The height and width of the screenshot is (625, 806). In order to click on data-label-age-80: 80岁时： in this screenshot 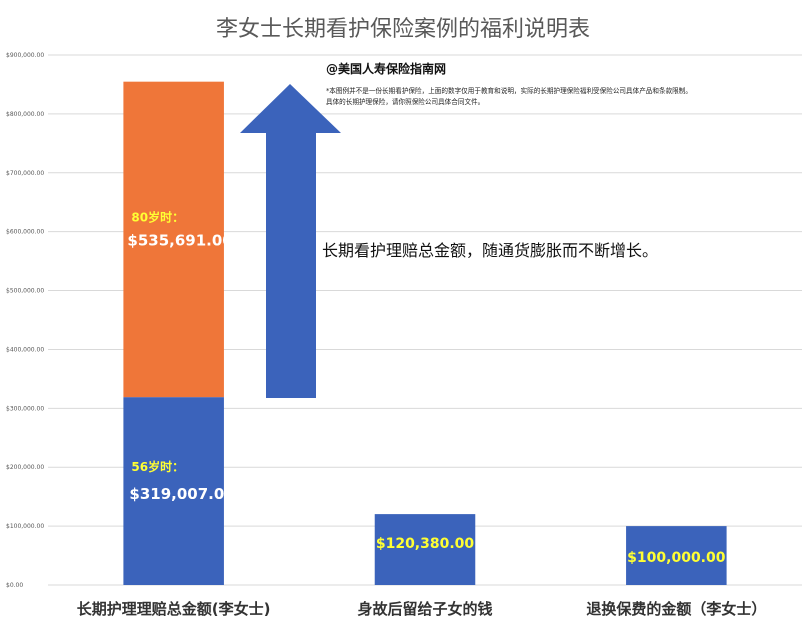, I will do `click(157, 217)`.